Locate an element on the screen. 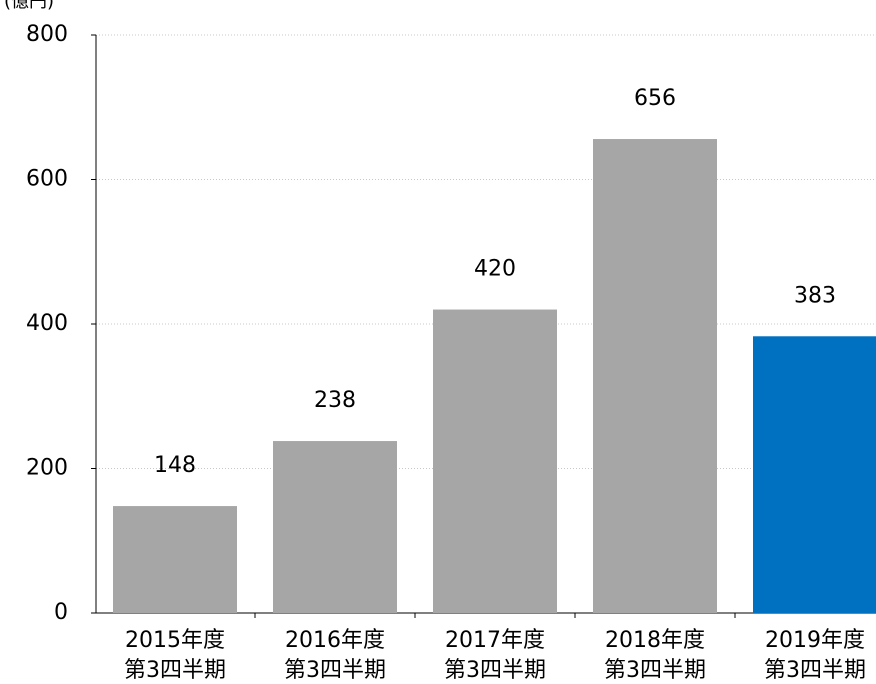 The image size is (876, 684). y-tick-label: 800 is located at coordinates (47, 34).